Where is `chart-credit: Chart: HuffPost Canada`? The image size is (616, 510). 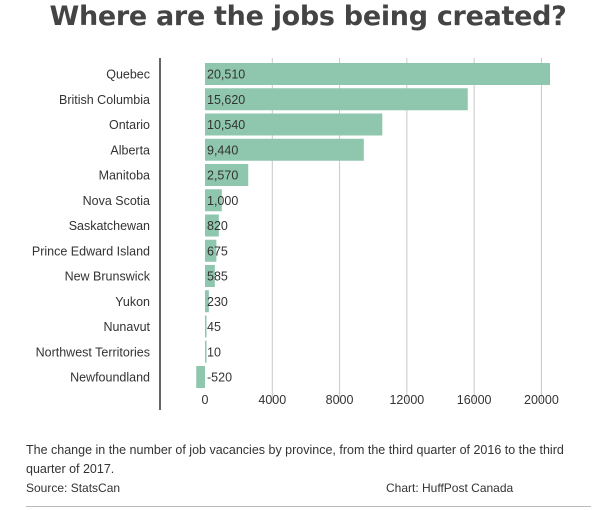
chart-credit: Chart: HuffPost Canada is located at coordinates (450, 488).